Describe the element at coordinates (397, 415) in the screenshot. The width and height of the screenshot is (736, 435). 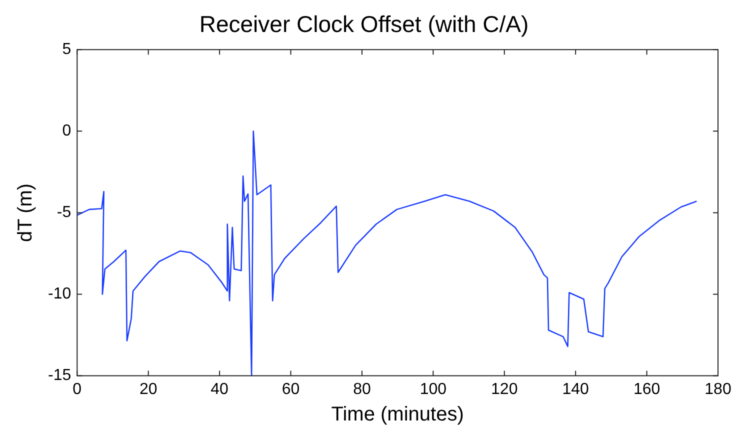
I see `x-axis-title: Time (minutes)` at that location.